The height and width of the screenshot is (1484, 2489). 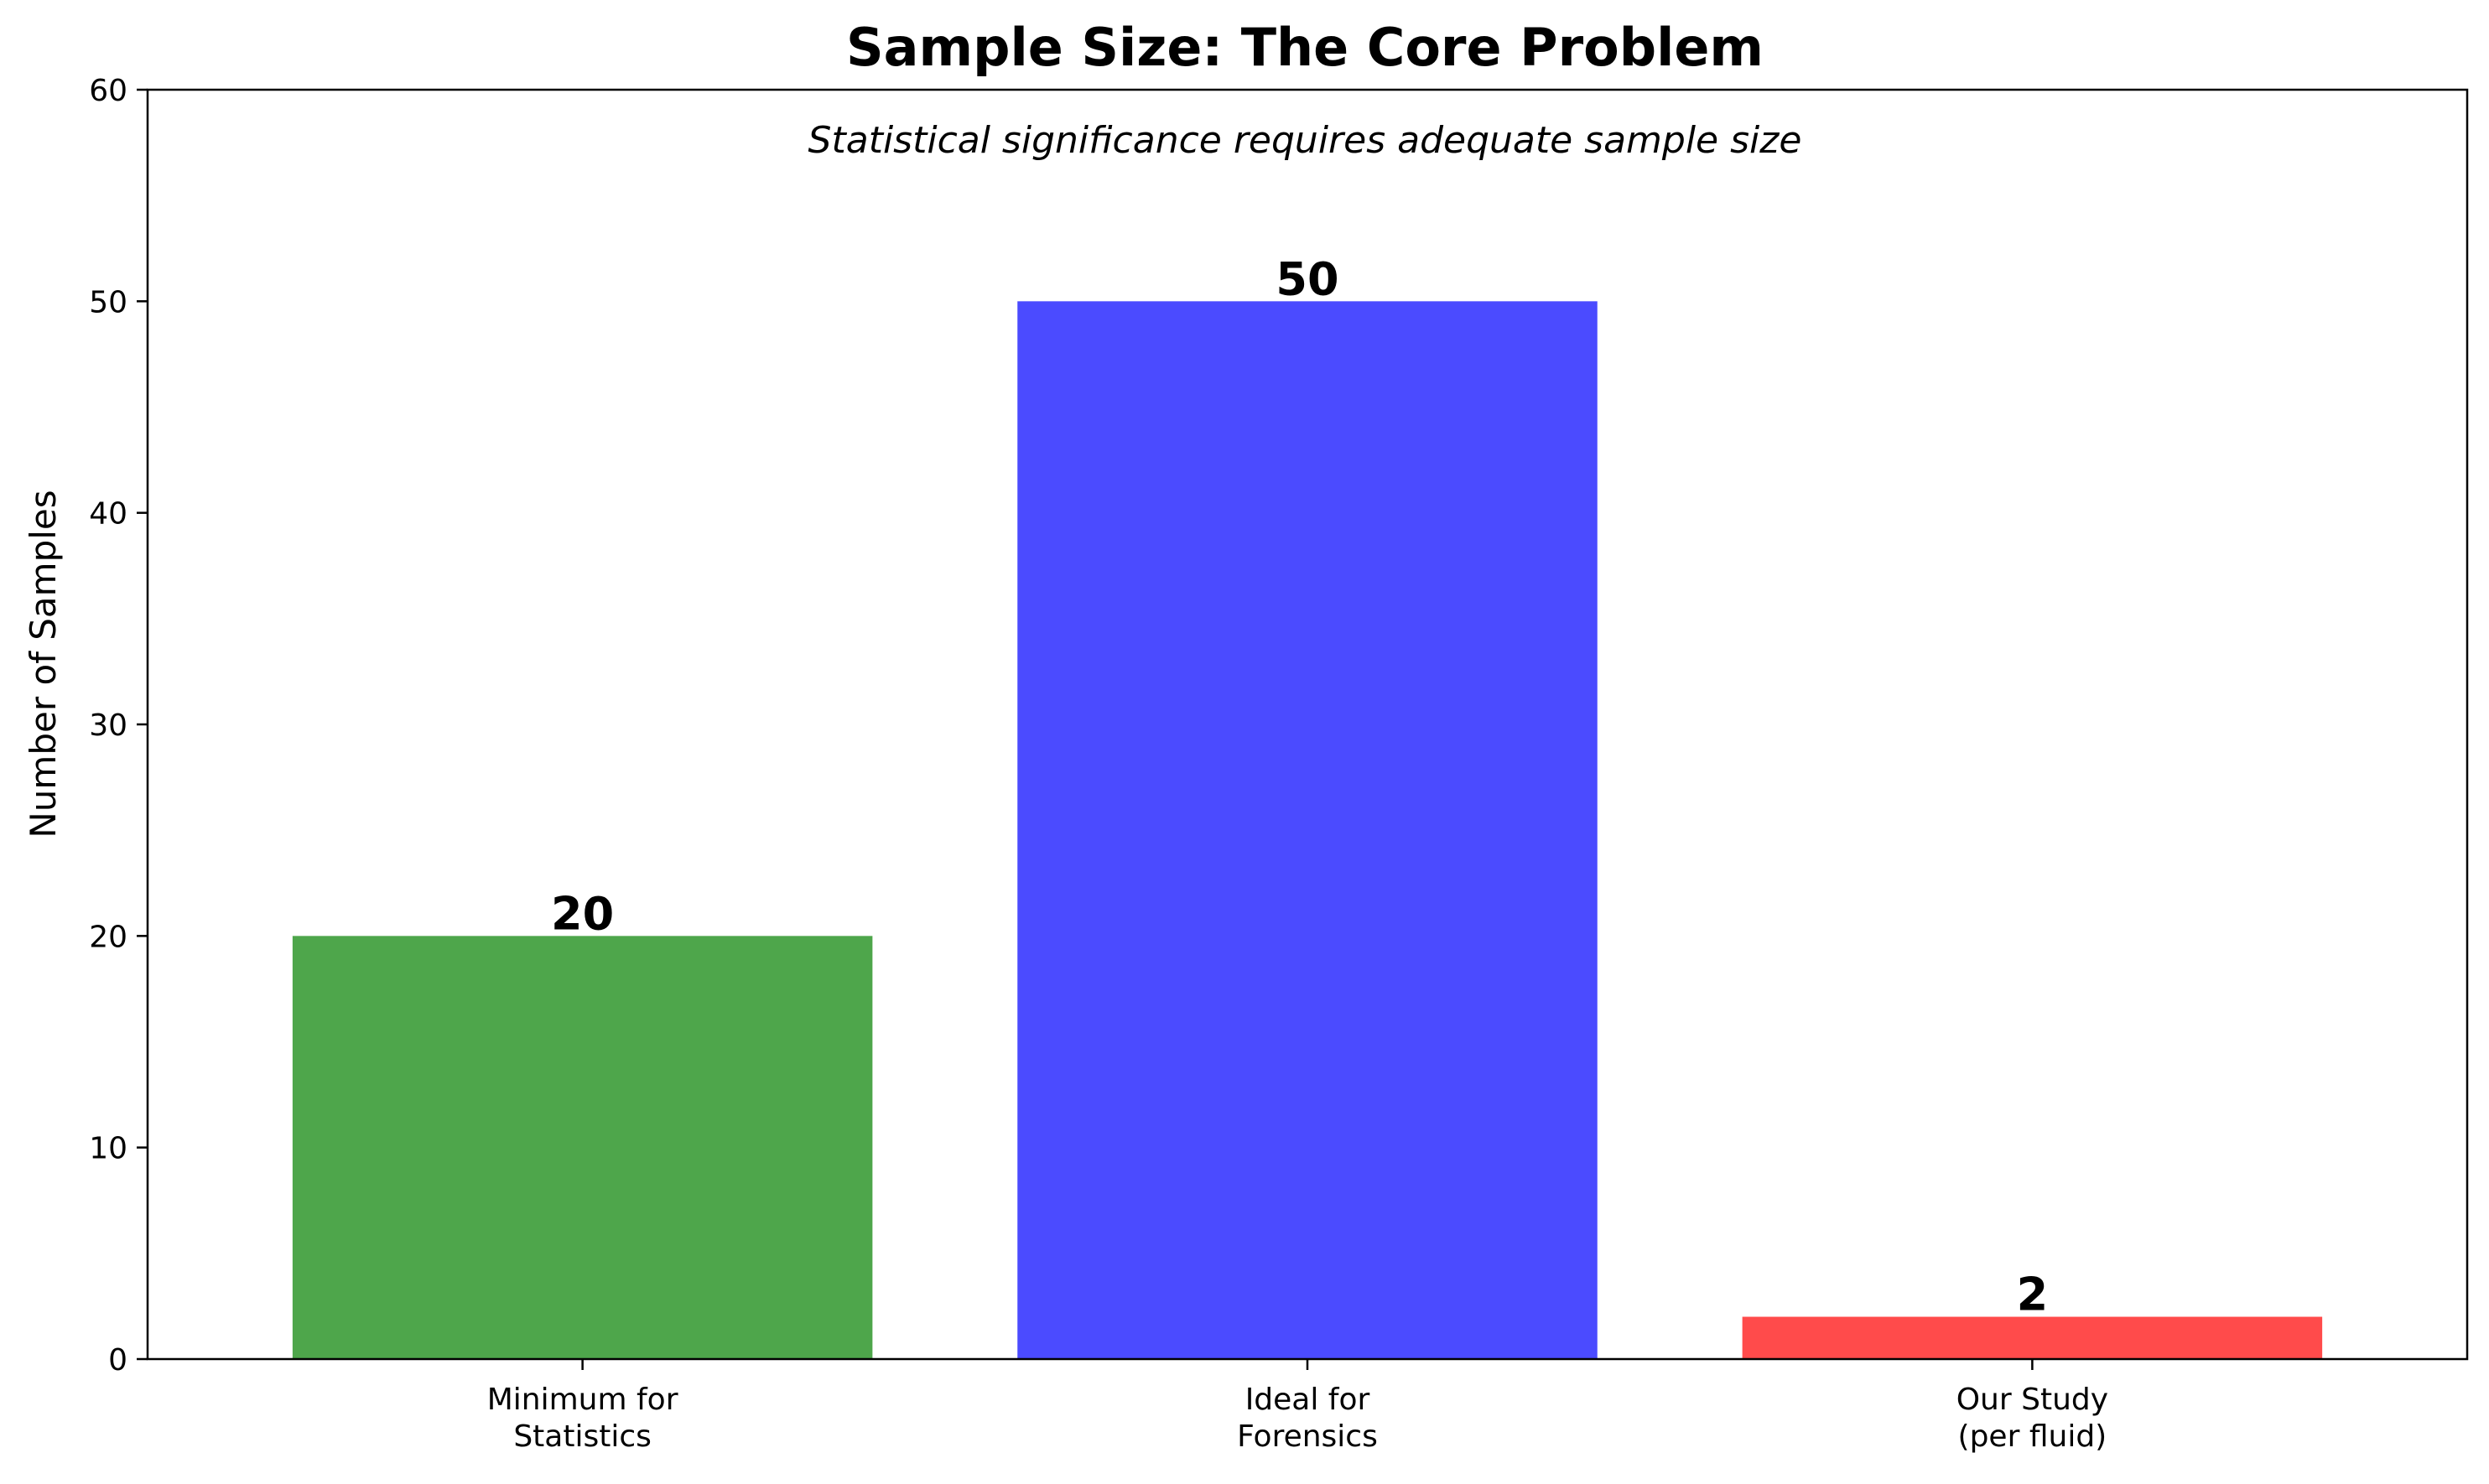 I want to click on y-axis-label: Number of Samples, so click(x=43, y=664).